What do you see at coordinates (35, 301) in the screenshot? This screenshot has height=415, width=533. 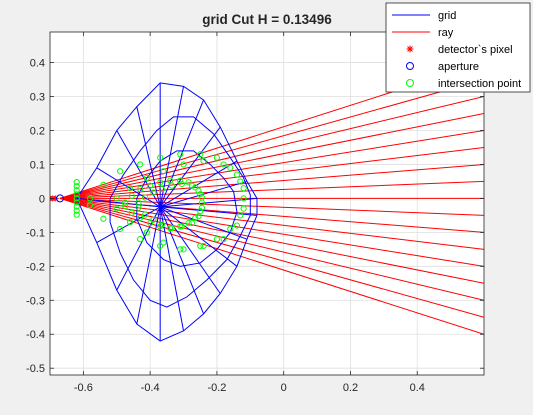 I see `y-tick-label: -0.3` at bounding box center [35, 301].